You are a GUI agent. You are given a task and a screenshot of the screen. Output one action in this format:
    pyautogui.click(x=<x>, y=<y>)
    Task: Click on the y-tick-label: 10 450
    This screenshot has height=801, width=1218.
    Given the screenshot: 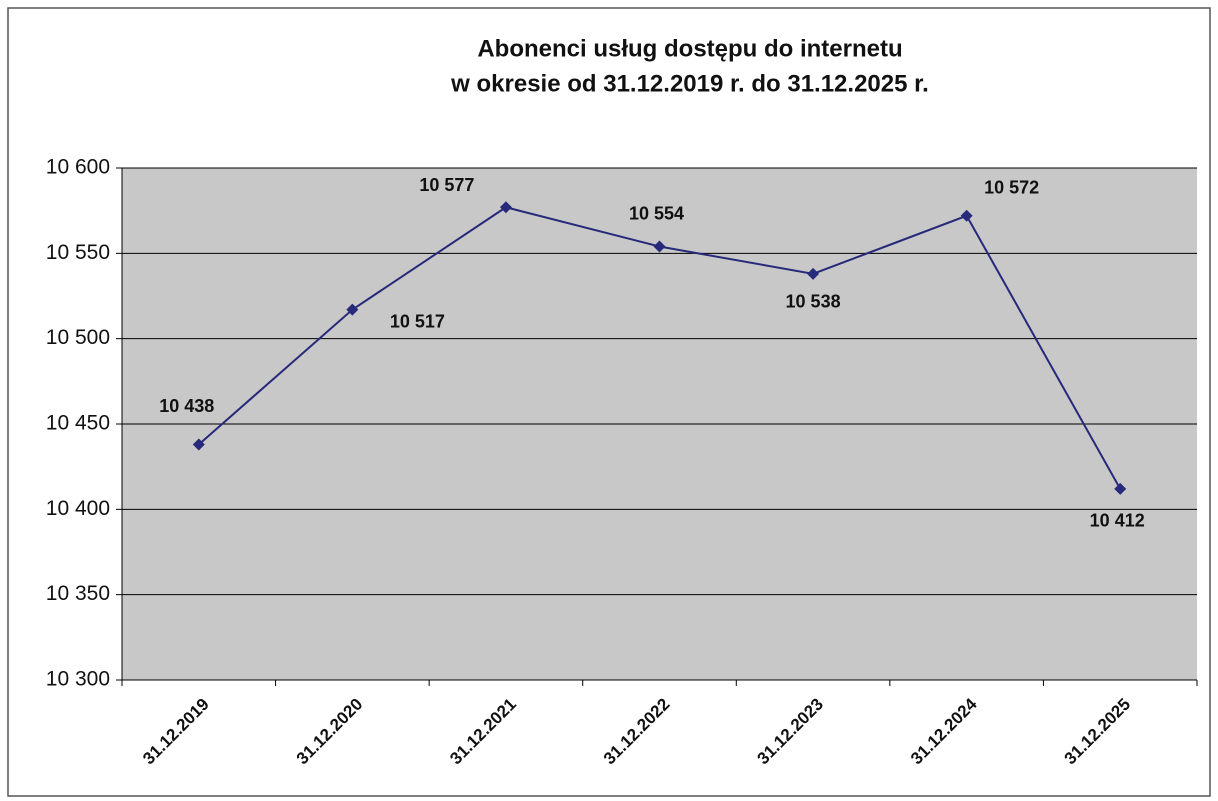 What is the action you would take?
    pyautogui.click(x=78, y=423)
    